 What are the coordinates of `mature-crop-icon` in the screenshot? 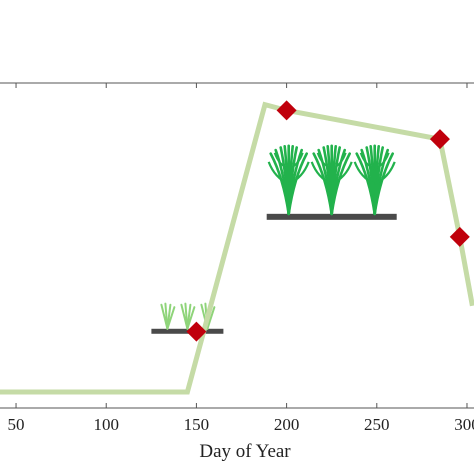 It's located at (331, 182).